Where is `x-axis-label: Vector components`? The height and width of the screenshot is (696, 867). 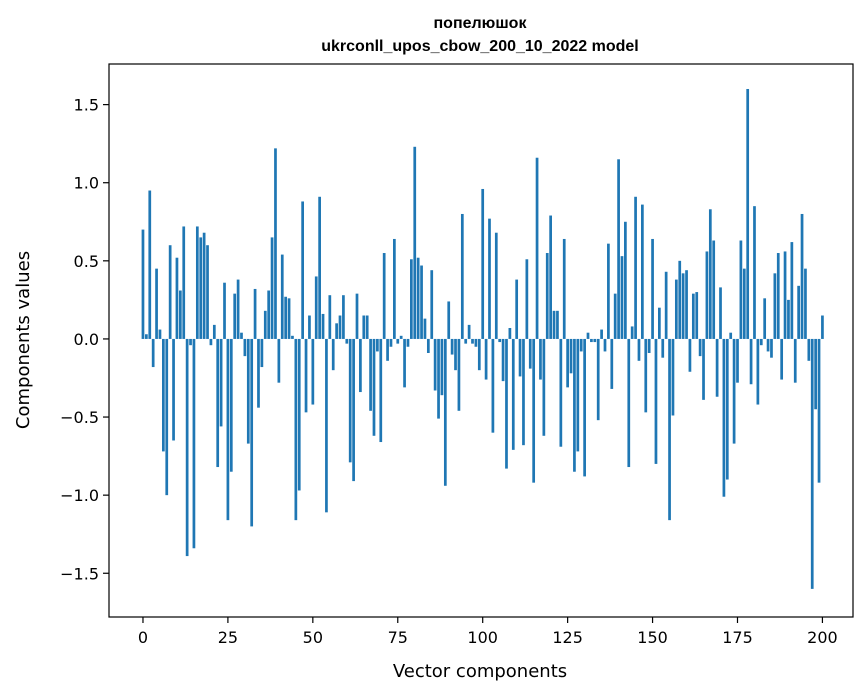 x-axis-label: Vector components is located at coordinates (480, 671).